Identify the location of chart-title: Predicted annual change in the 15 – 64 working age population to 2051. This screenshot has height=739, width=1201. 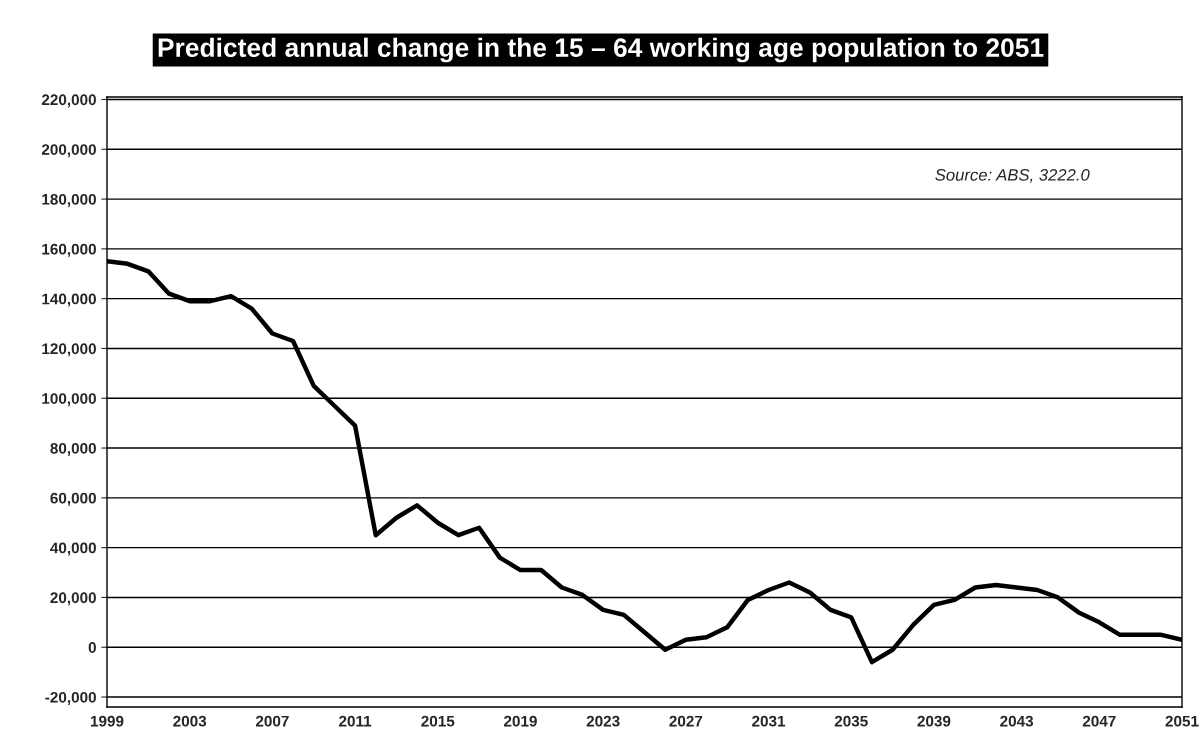
(601, 50).